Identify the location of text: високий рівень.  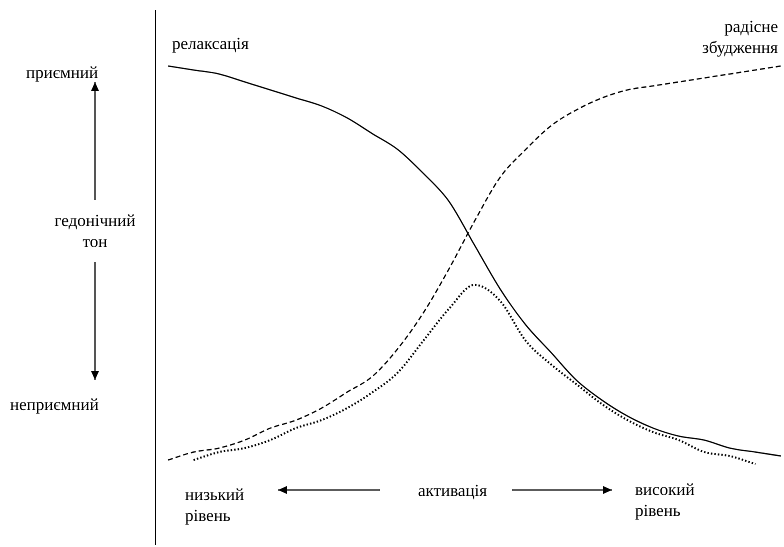
(665, 500).